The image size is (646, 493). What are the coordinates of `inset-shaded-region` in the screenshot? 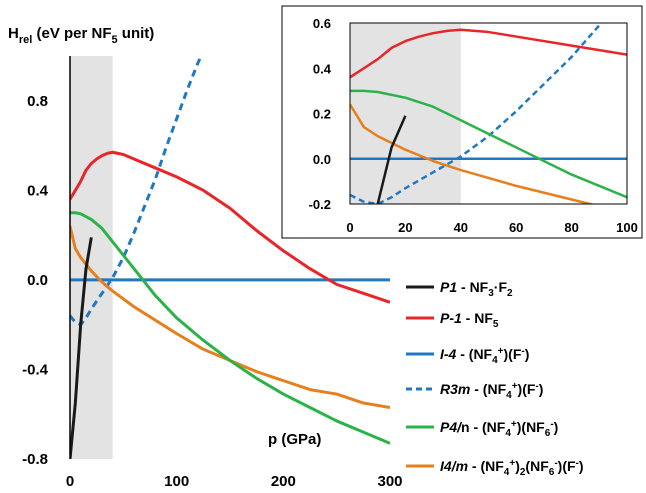 It's located at (405, 113).